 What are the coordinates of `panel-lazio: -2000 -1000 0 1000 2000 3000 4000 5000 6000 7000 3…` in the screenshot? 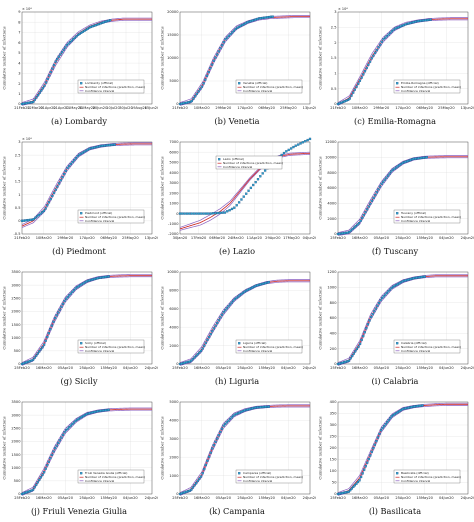 It's located at (237, 195).